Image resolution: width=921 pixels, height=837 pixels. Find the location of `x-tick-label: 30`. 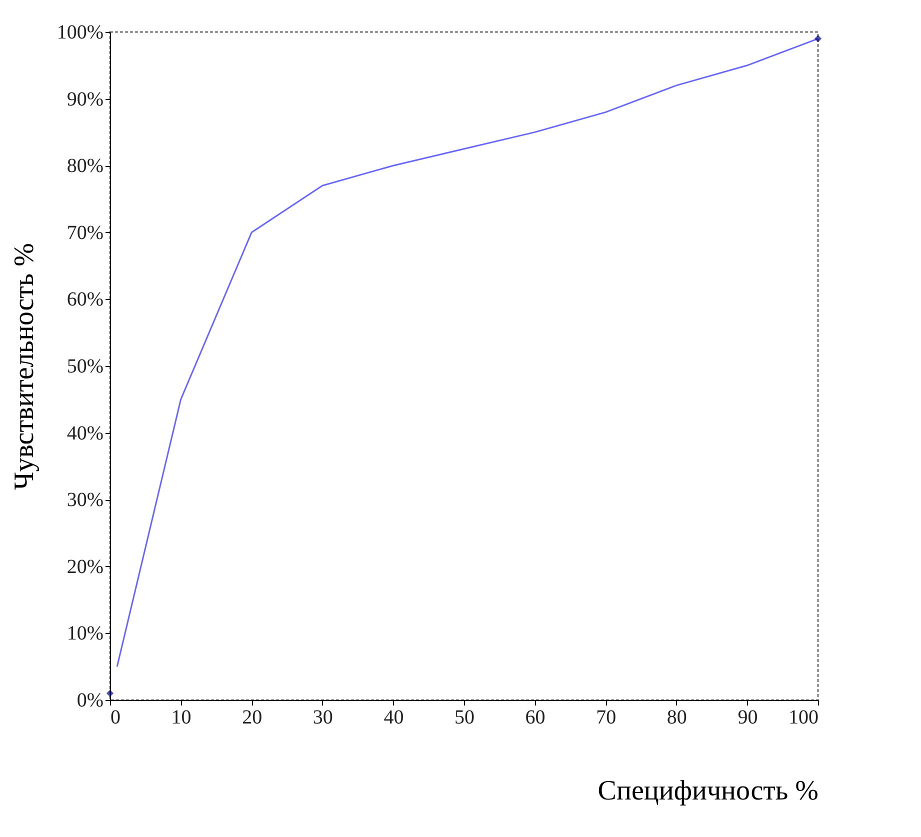

x-tick-label: 30 is located at coordinates (322, 717).